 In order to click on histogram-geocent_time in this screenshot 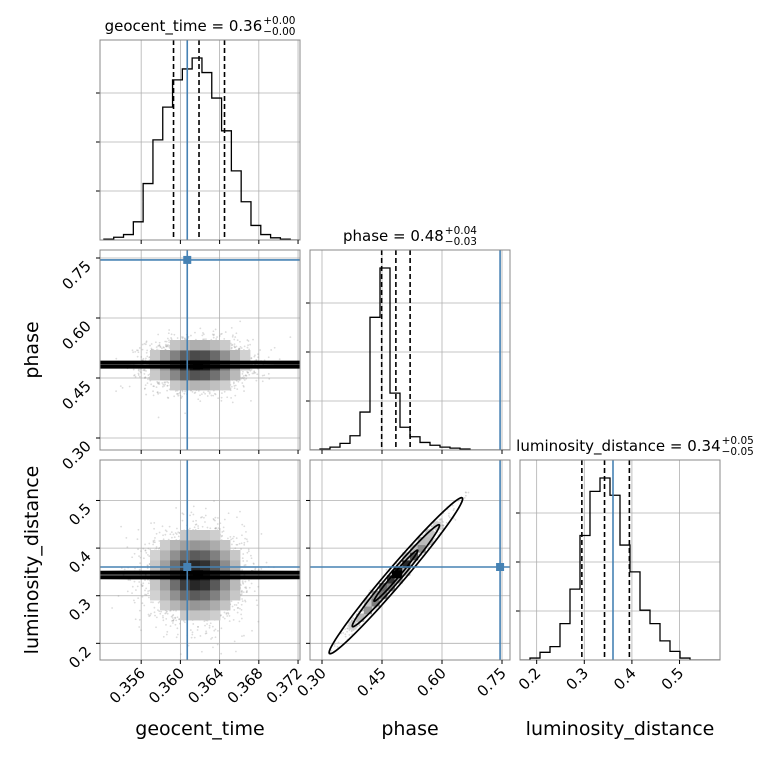, I will do `click(201, 148)`.